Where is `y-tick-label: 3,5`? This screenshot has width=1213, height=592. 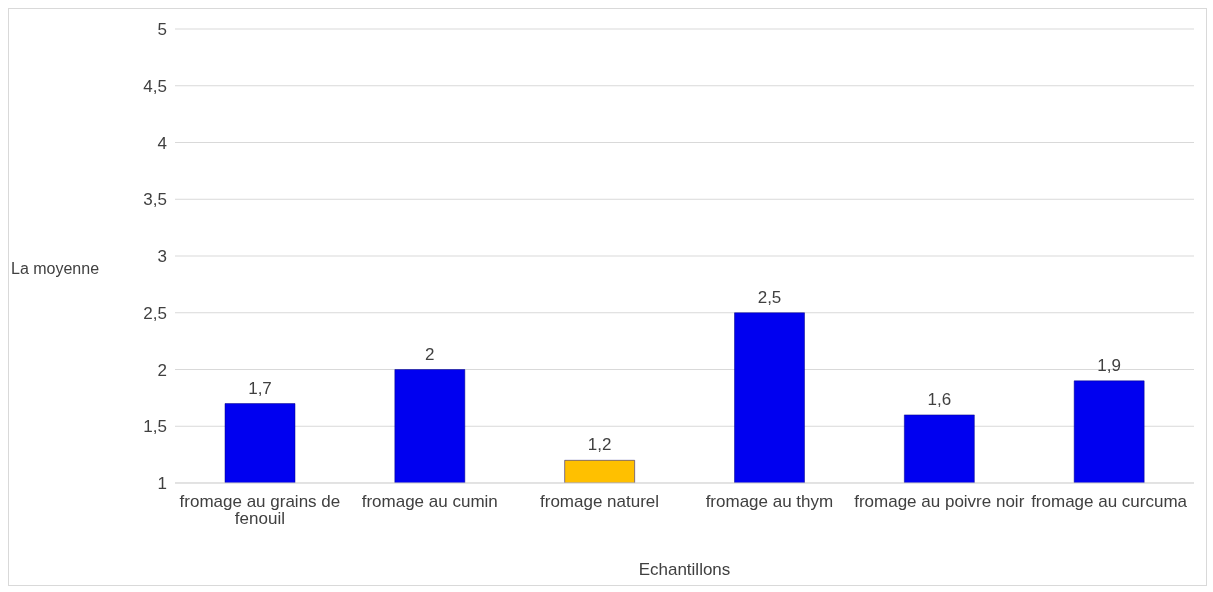
y-tick-label: 3,5 is located at coordinates (155, 200).